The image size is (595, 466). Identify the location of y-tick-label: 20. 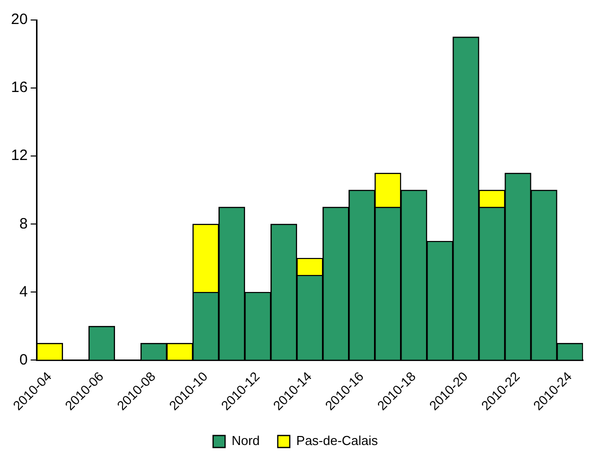
(19, 19).